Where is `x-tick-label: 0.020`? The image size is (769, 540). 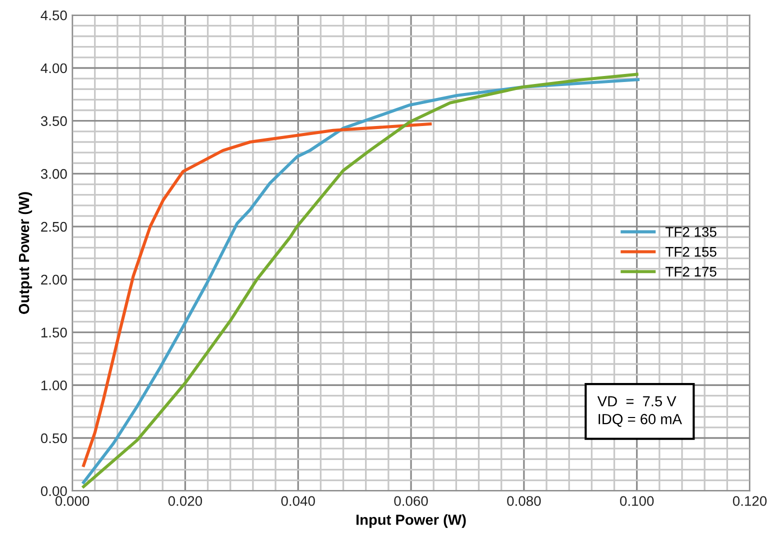 x-tick-label: 0.020 is located at coordinates (185, 501).